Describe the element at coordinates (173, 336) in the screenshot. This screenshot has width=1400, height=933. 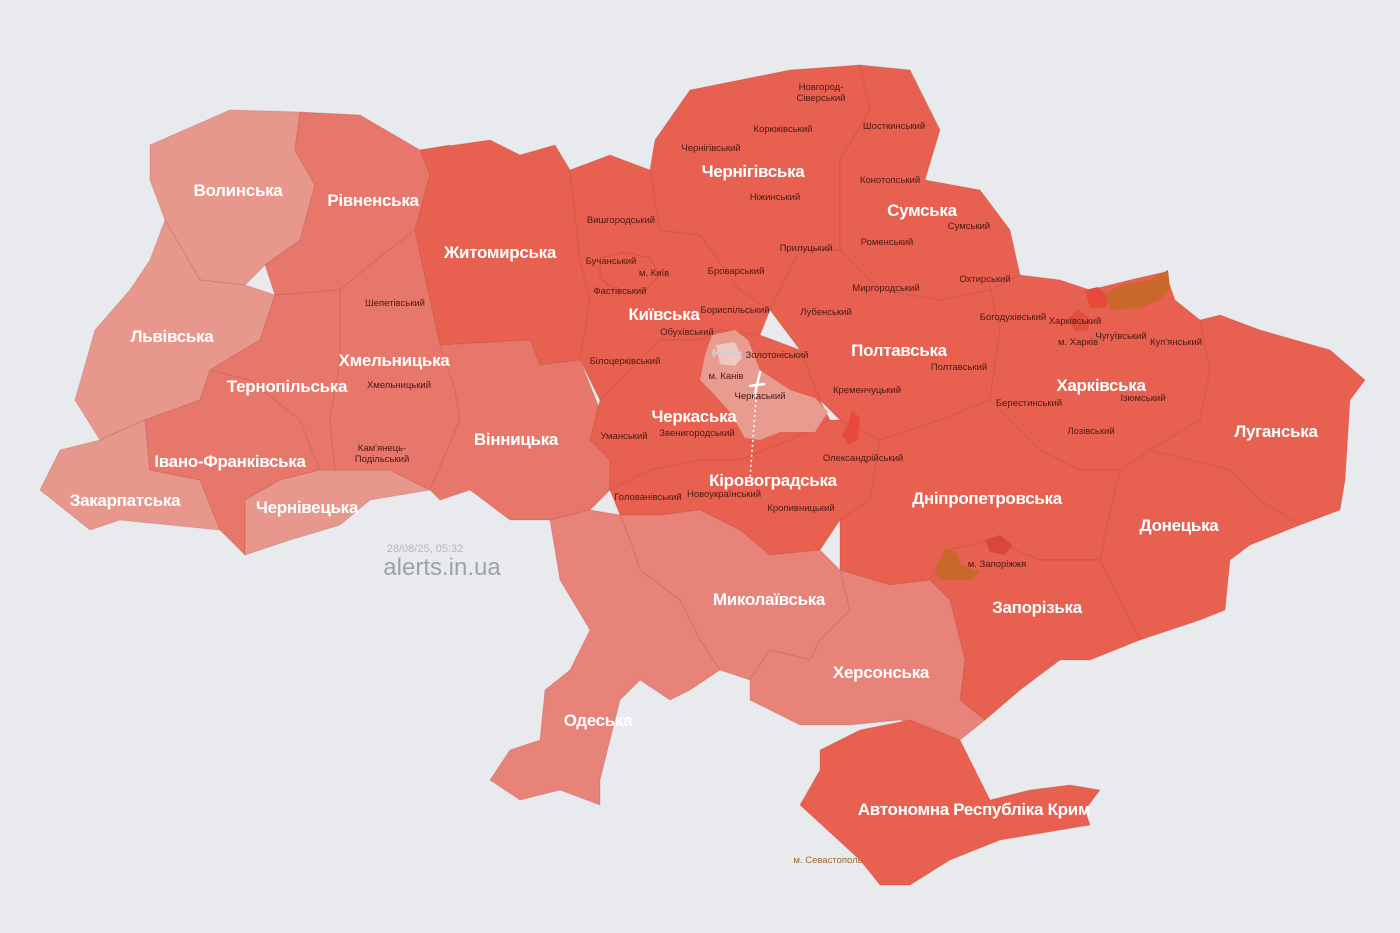
I see `oblast-label-lviv: Львівська` at that location.